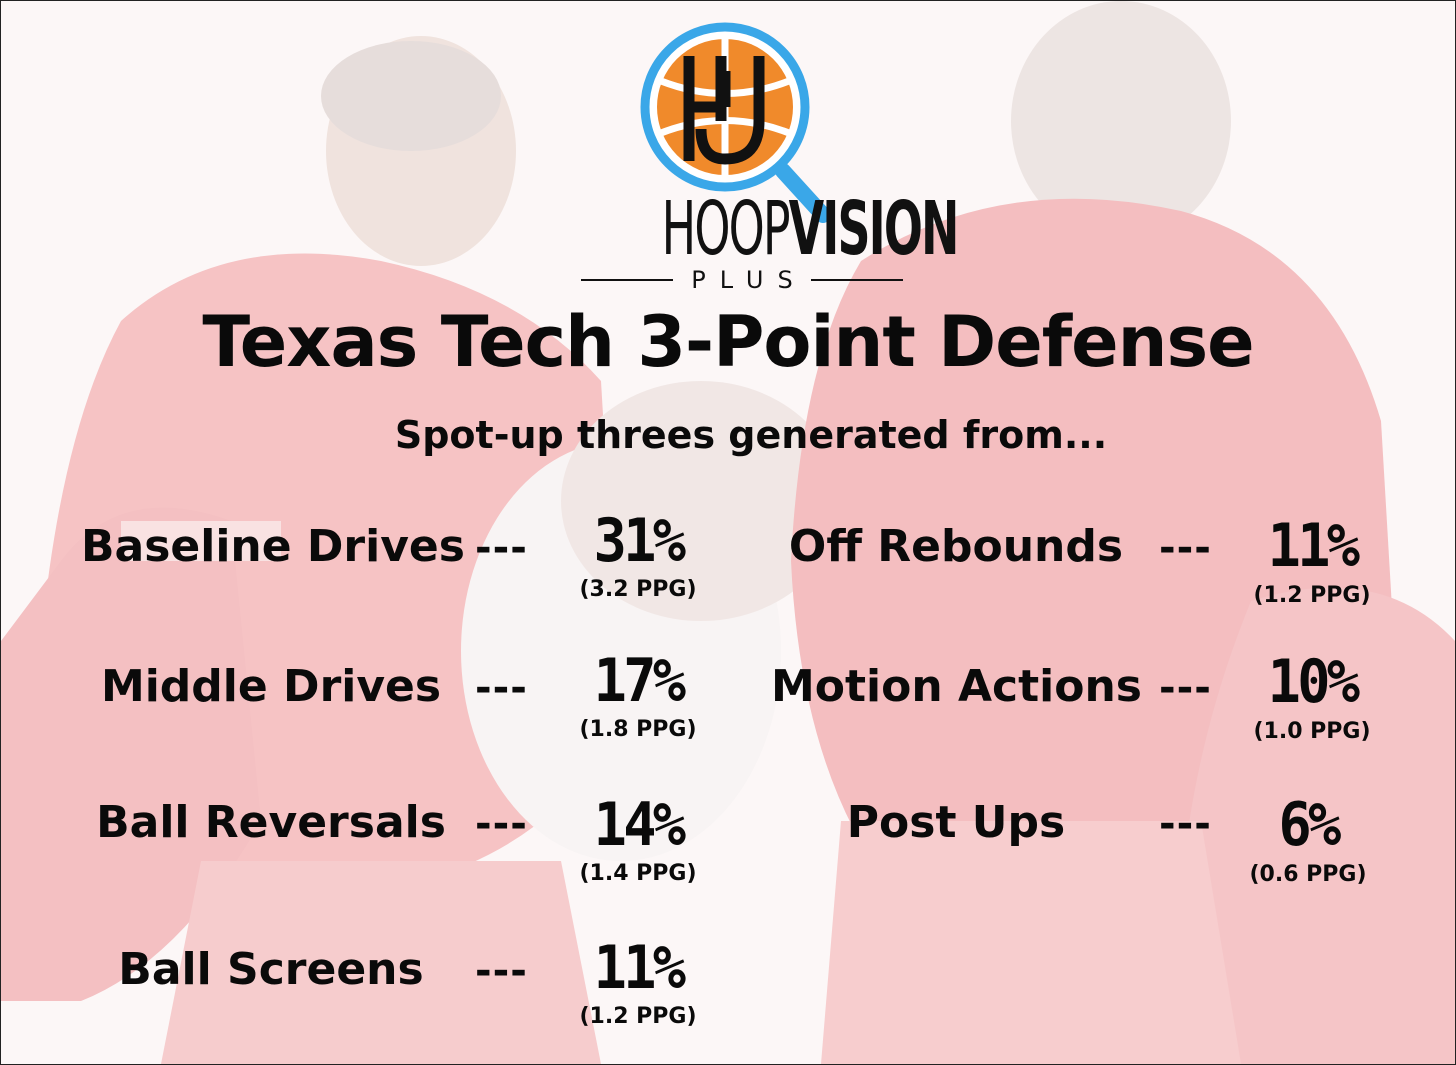  I want to click on stat-percent: 17%, so click(639, 681).